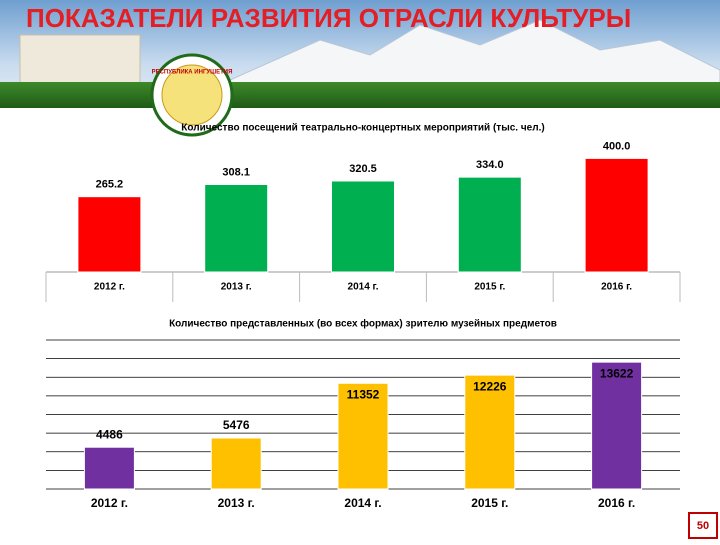  Describe the element at coordinates (109, 434) in the screenshot. I see `value-label: 4486` at that location.